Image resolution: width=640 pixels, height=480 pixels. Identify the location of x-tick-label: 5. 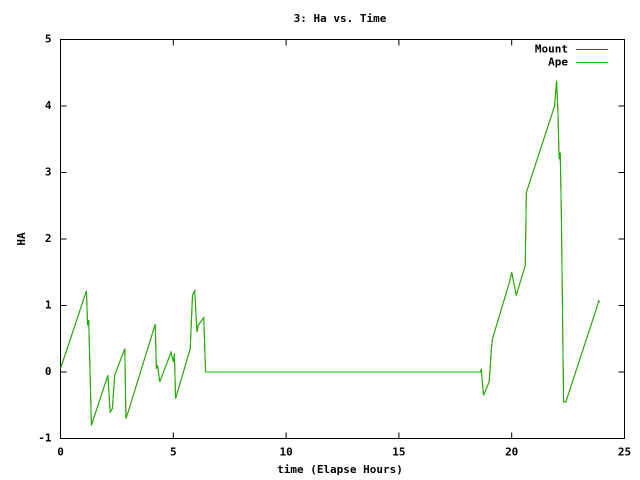
(173, 452).